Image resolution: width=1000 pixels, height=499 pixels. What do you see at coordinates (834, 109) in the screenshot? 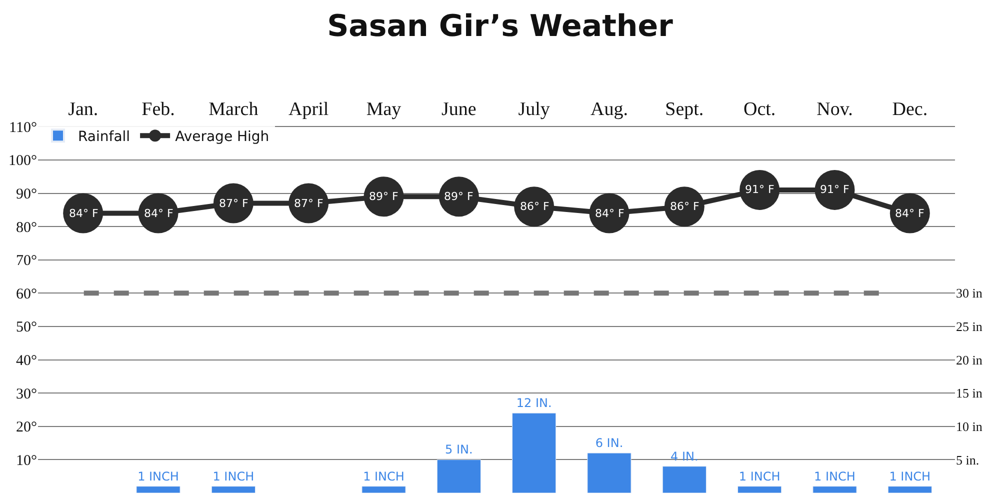
I see `x-tick-label: Nov.` at bounding box center [834, 109].